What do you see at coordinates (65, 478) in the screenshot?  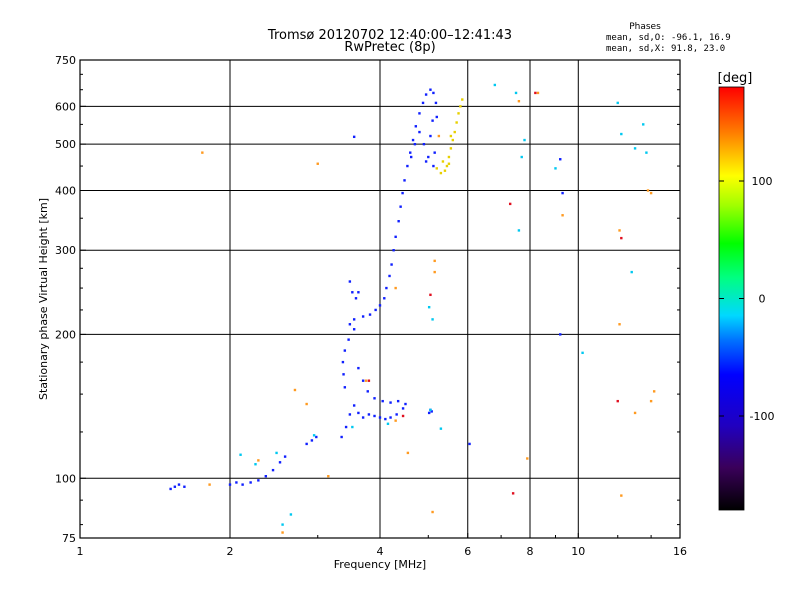 I see `y-tick-label: 100` at bounding box center [65, 478].